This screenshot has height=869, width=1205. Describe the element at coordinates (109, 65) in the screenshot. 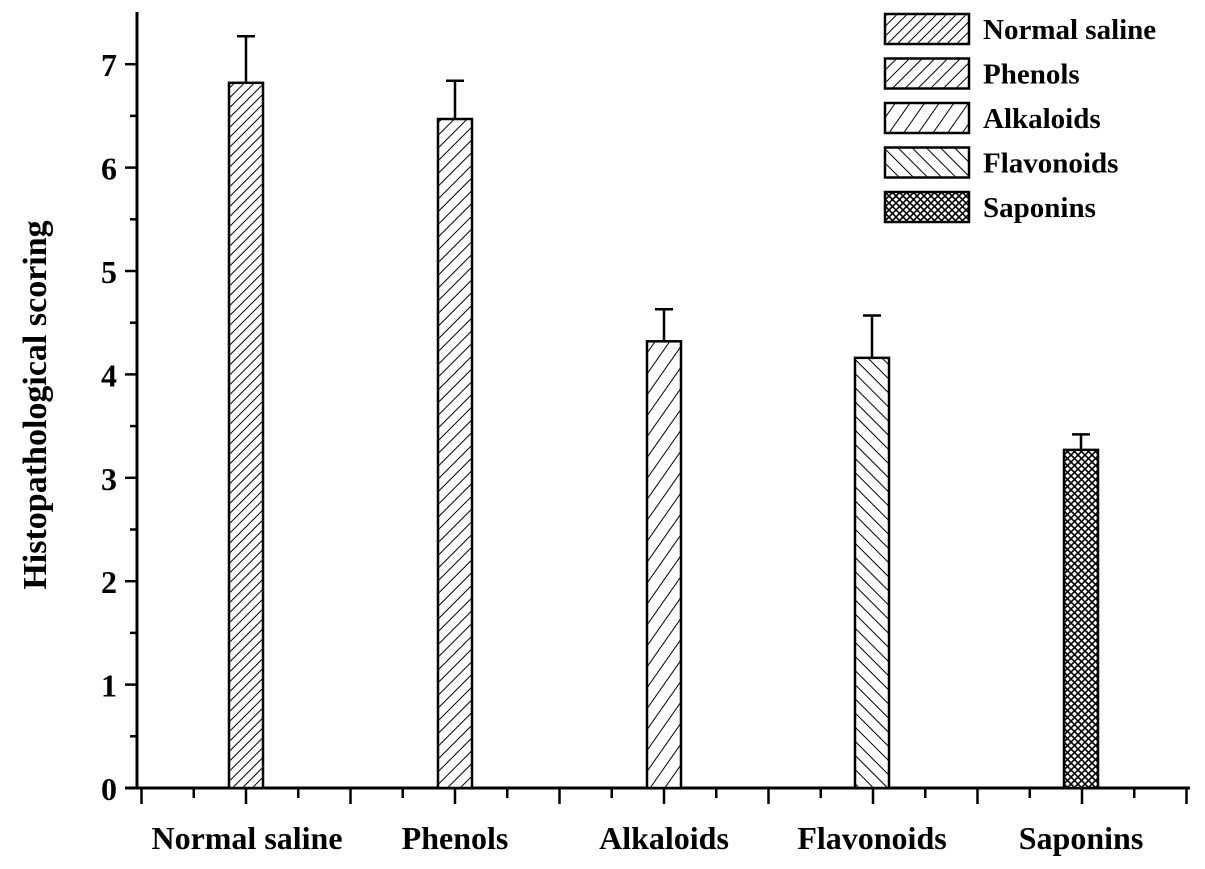

I see `y-tick-label: 7` at that location.